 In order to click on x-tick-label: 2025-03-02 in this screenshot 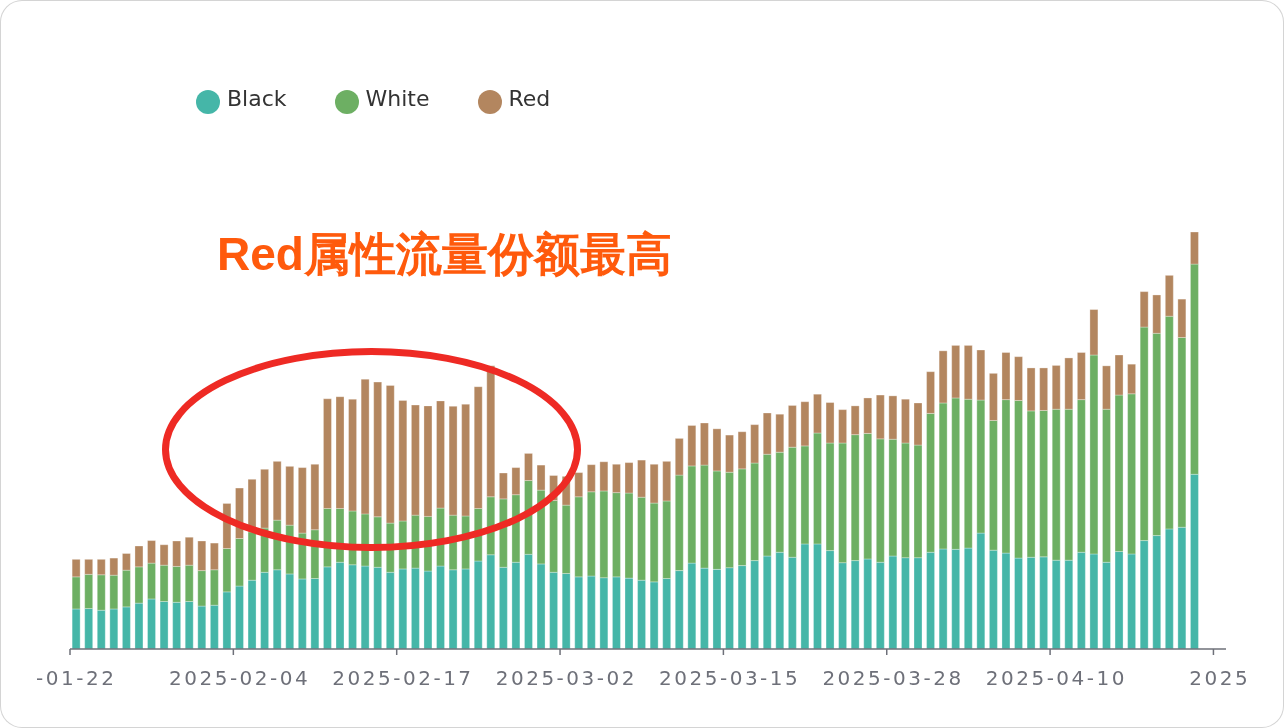, I will do `click(566, 678)`.